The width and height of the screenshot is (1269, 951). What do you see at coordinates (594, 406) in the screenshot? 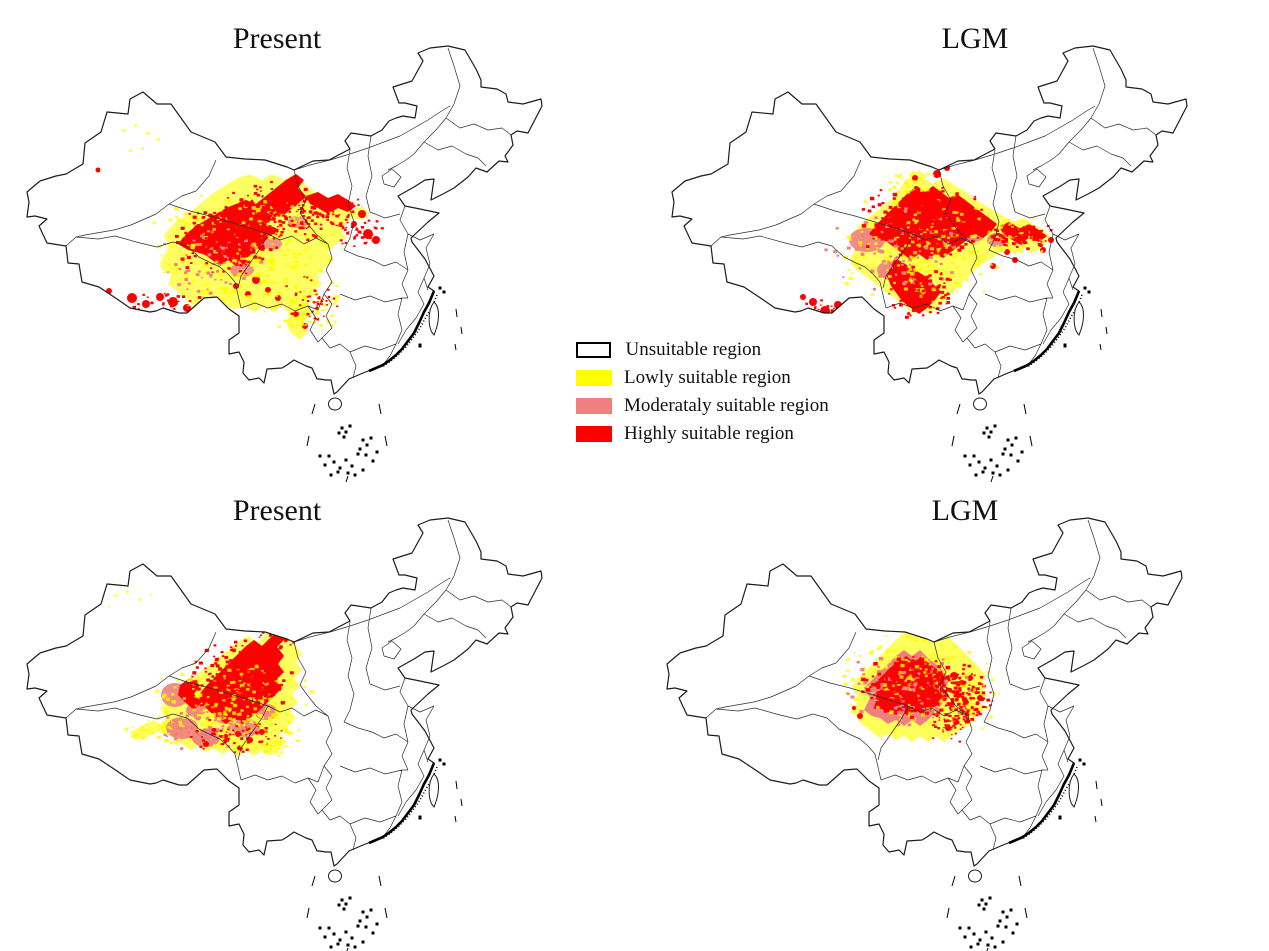
I see `legend-swatch-moderately-suitable` at bounding box center [594, 406].